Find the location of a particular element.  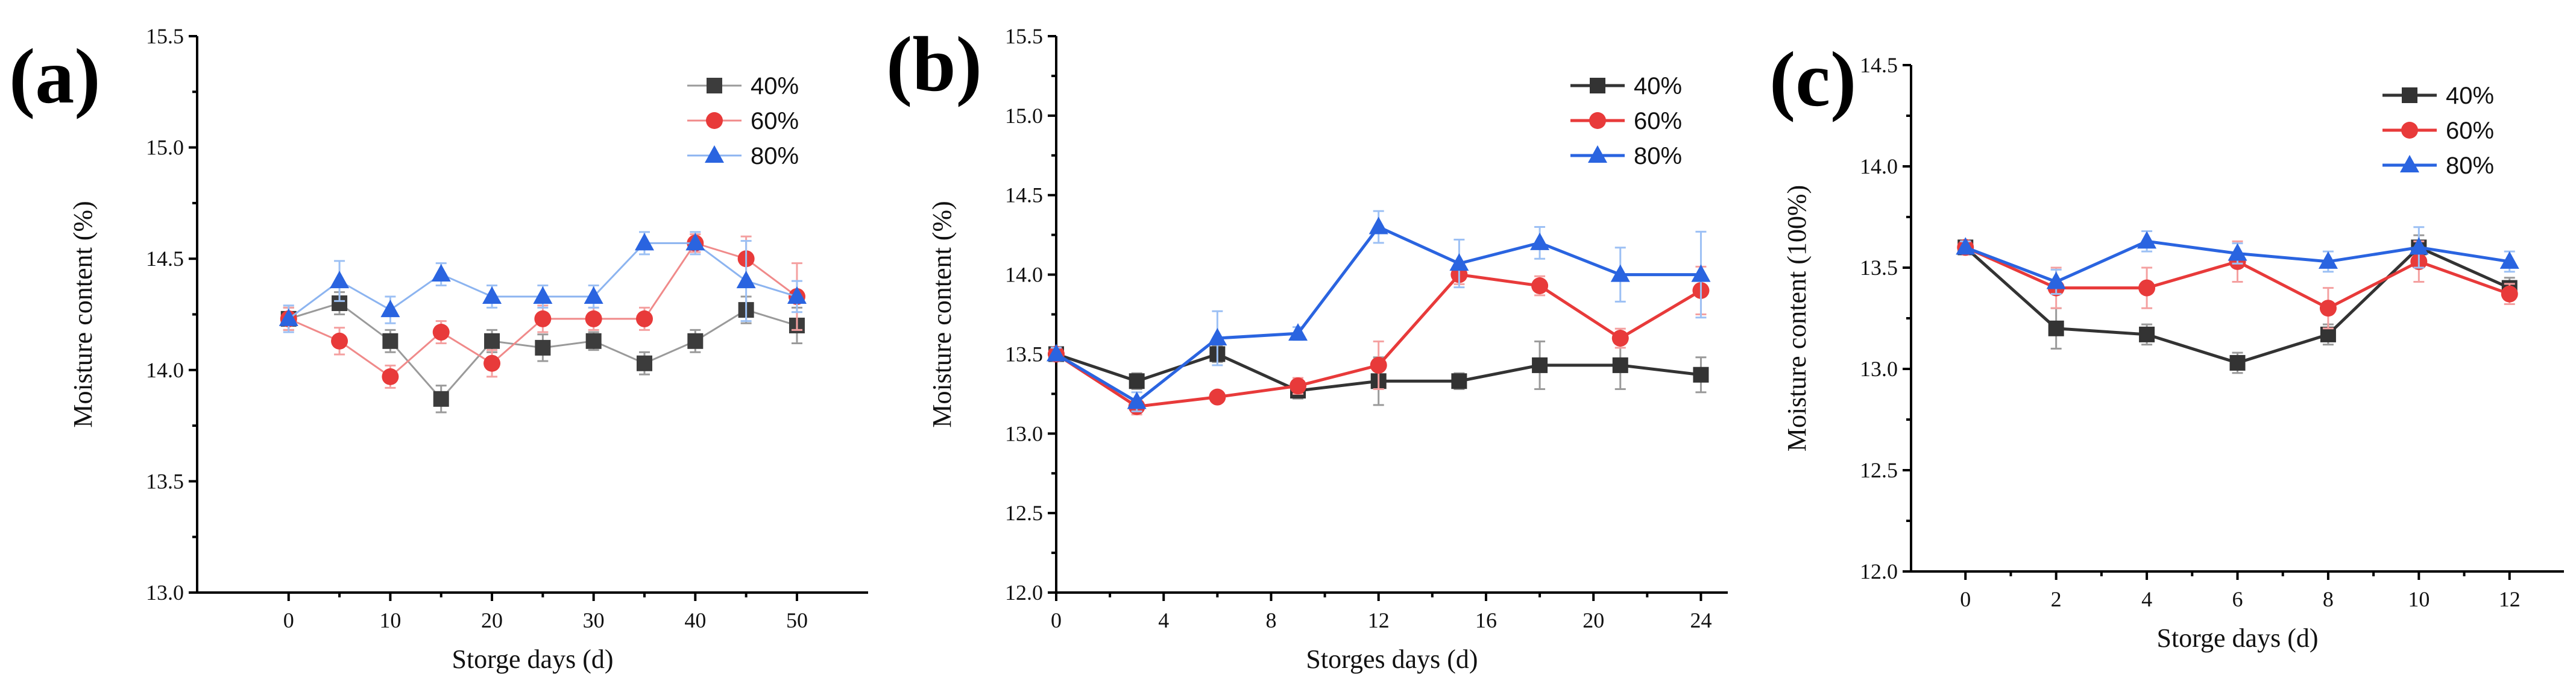

chart-c-y-tick-label: 13.5 is located at coordinates (1879, 268).